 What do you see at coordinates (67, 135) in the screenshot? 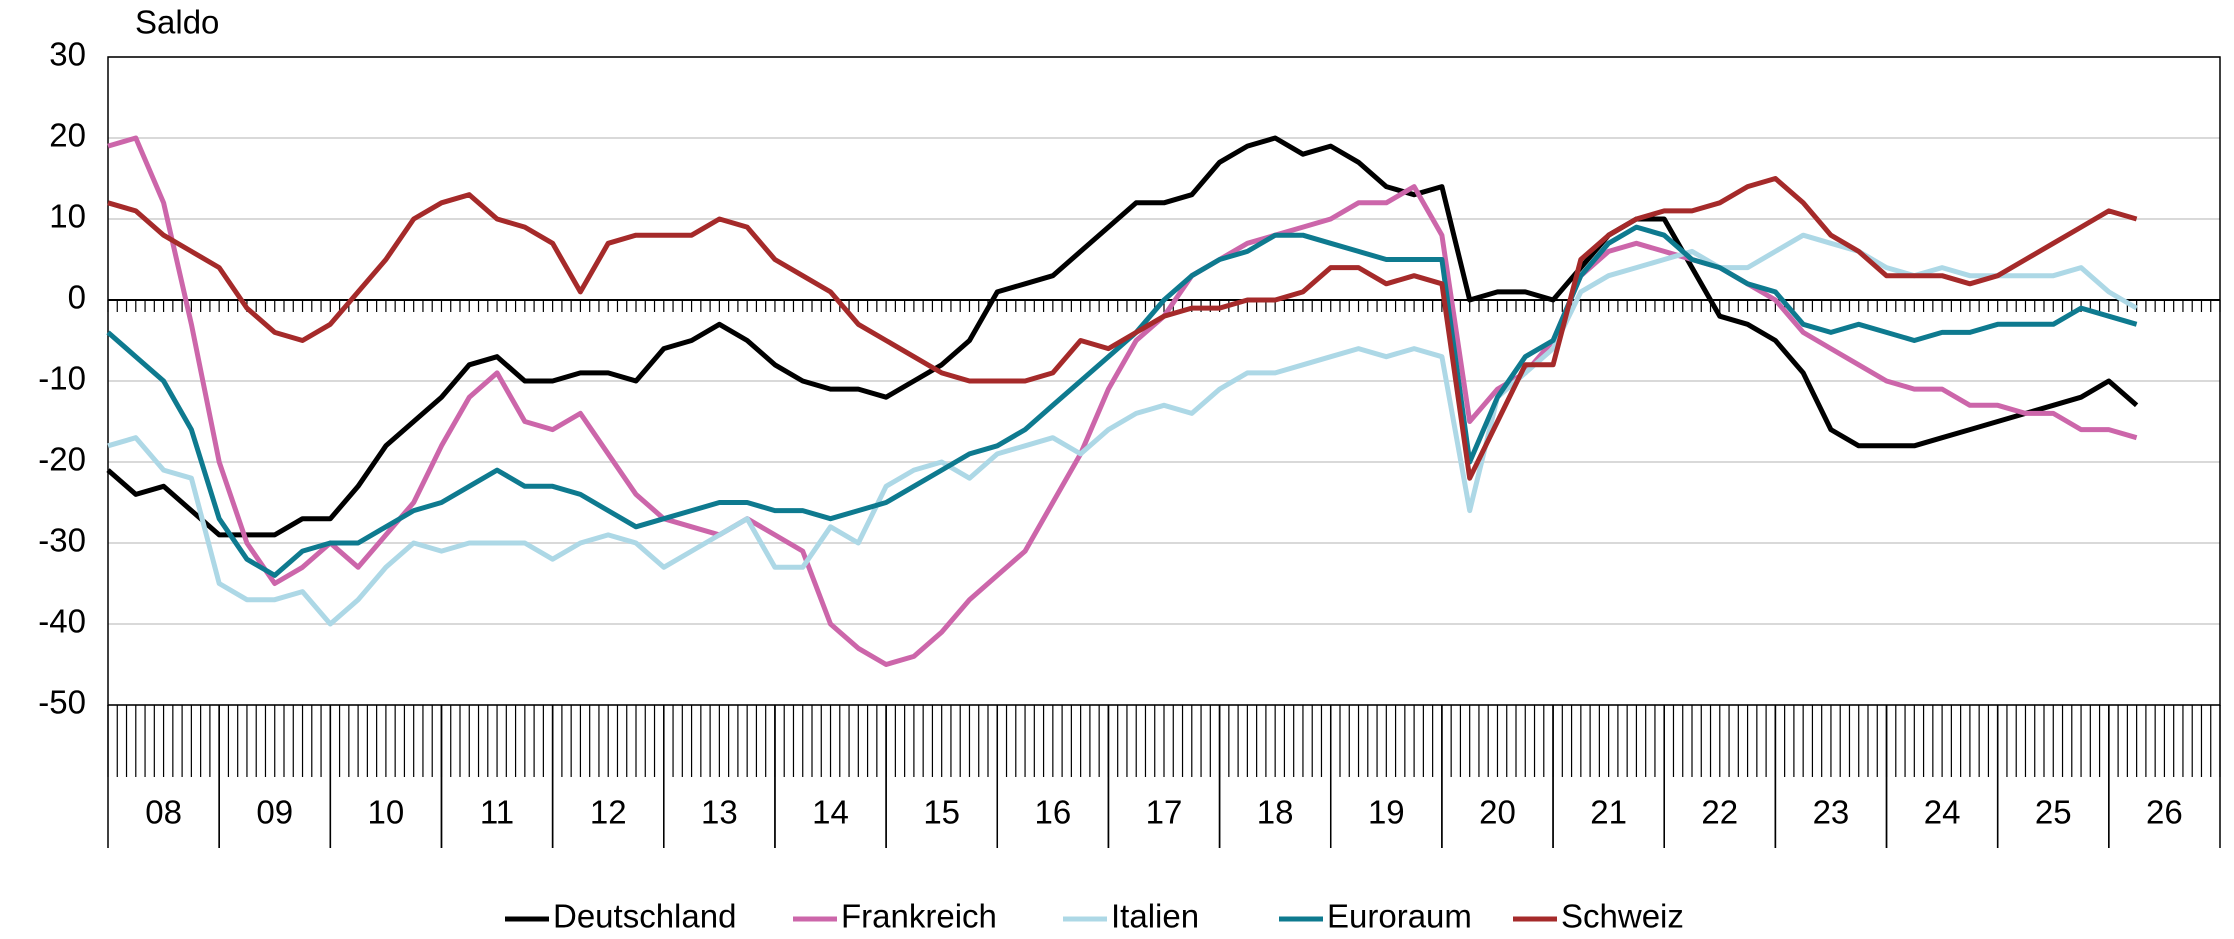
I see `y-tick-label: 20` at bounding box center [67, 135].